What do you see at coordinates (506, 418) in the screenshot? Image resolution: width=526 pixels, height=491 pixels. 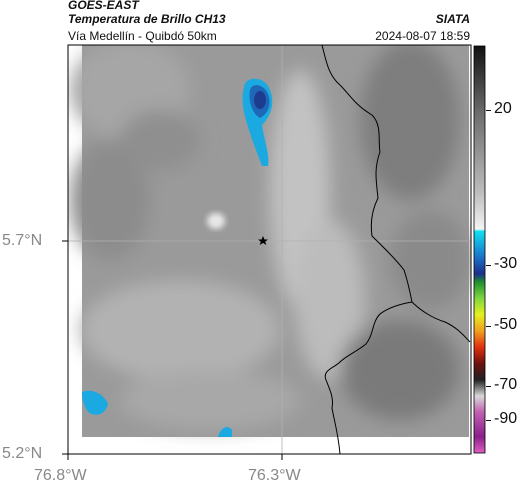 I see `colorbar-label-minus90: -90` at bounding box center [506, 418].